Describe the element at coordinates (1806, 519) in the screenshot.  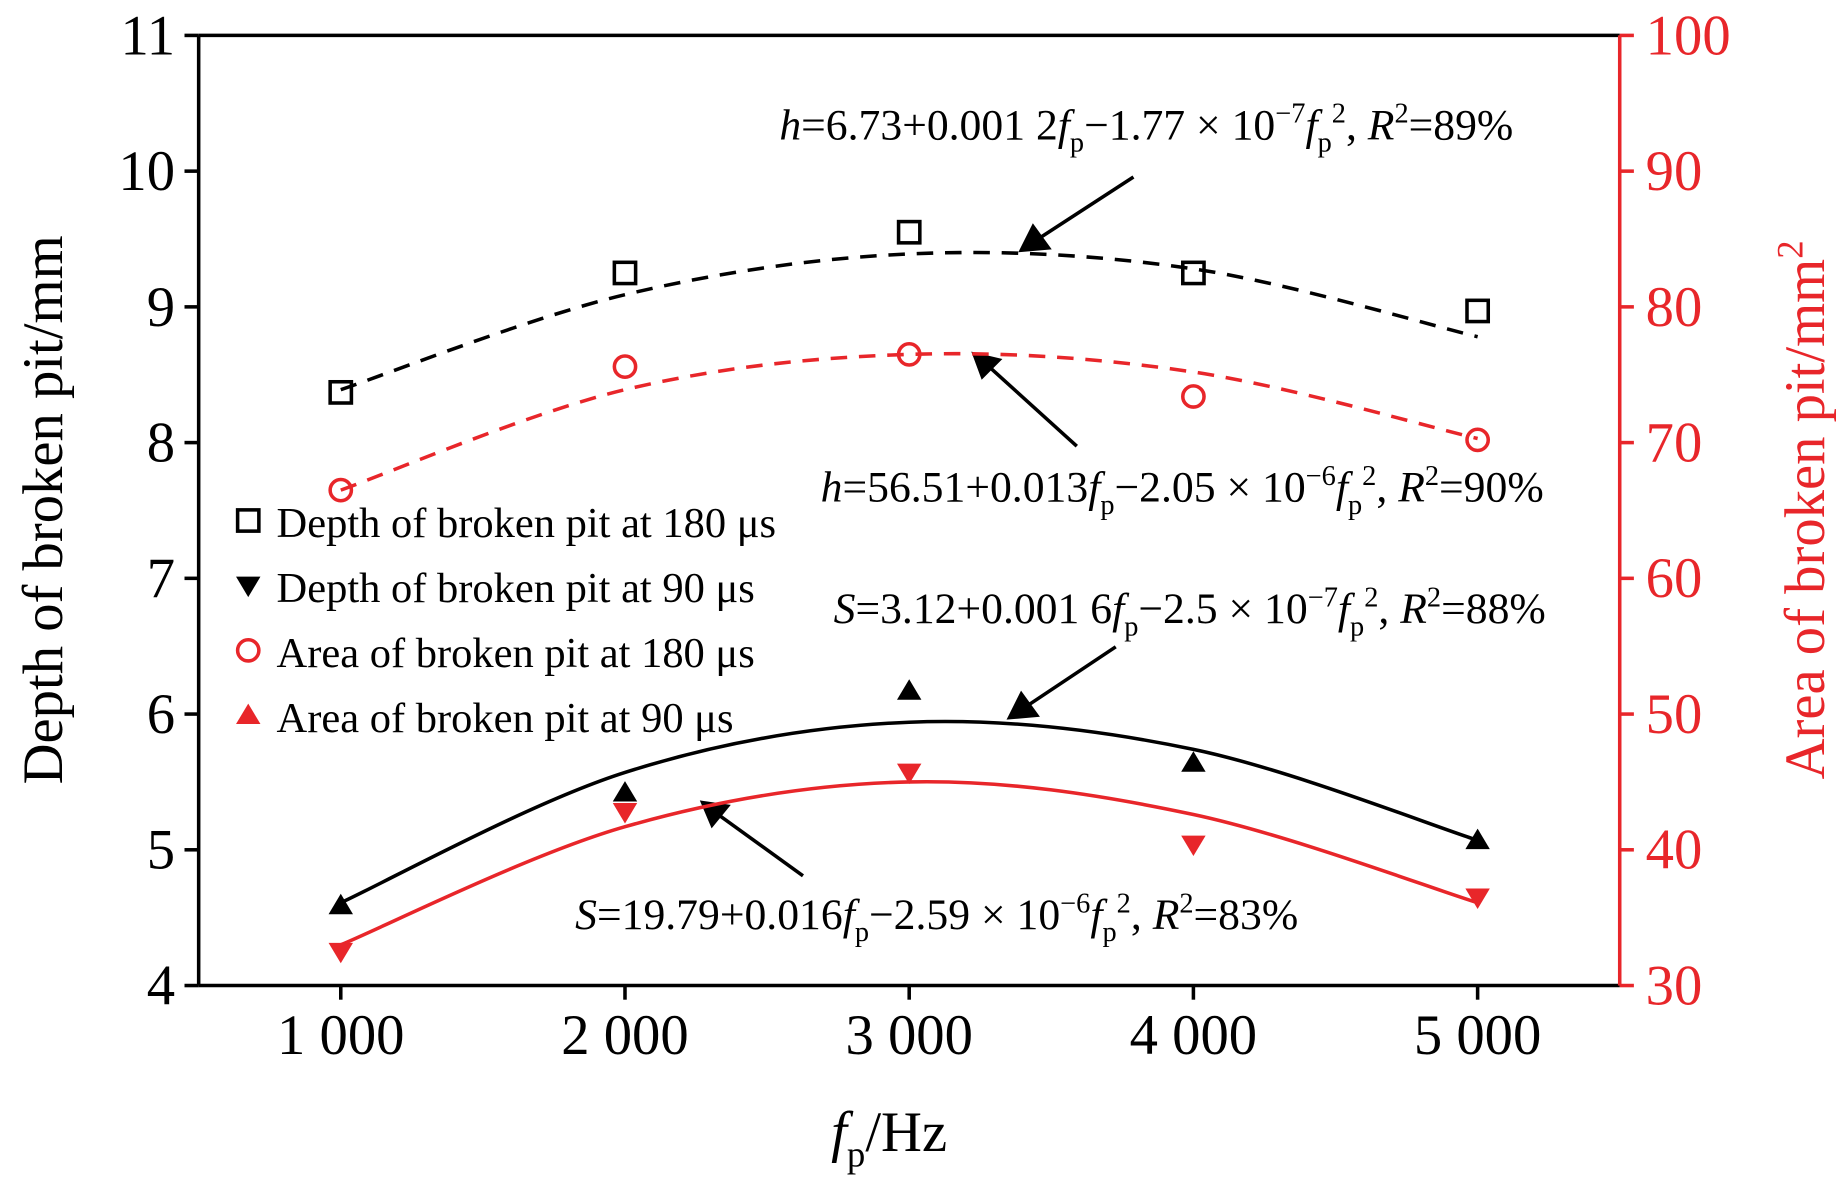
I see `text-run: Area of broken pit/mm` at that location.